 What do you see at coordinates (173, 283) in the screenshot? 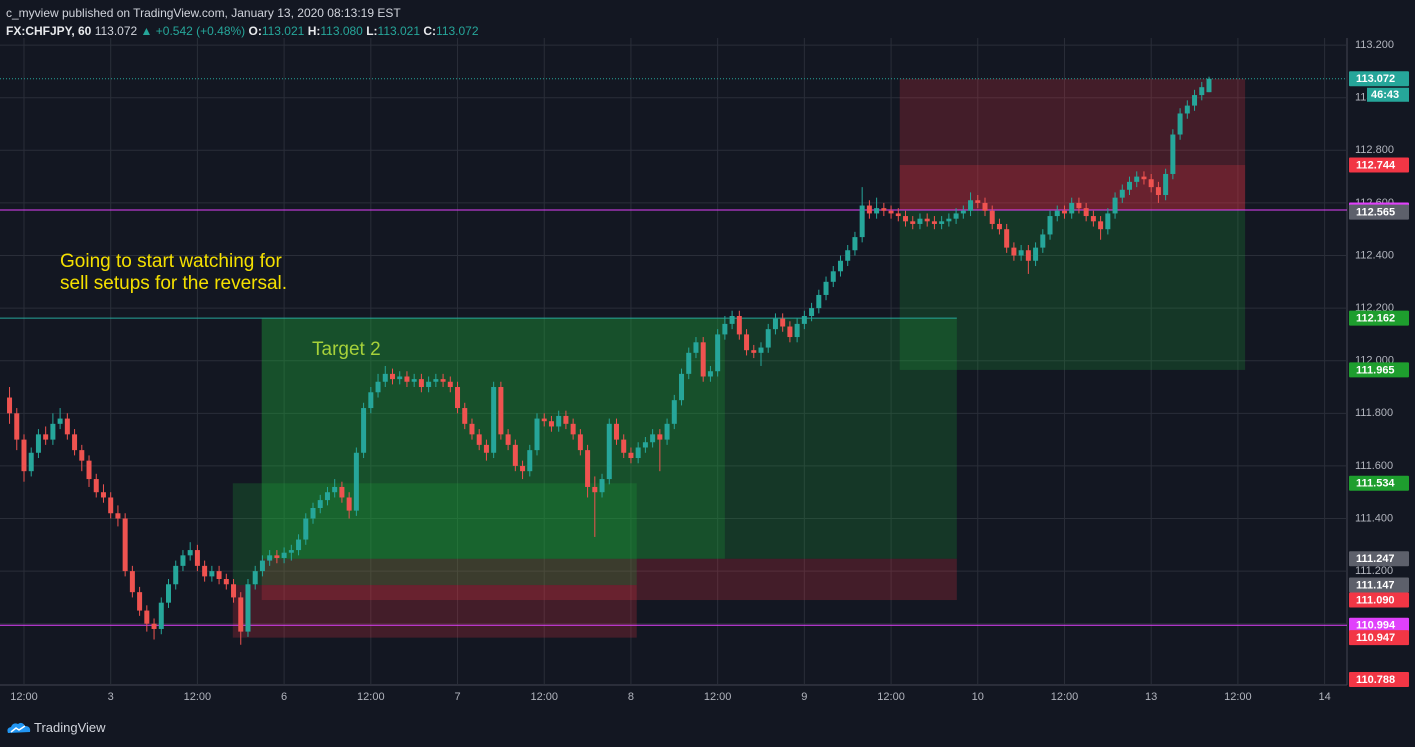
I see `annotation: sell setups for the reversal.` at bounding box center [173, 283].